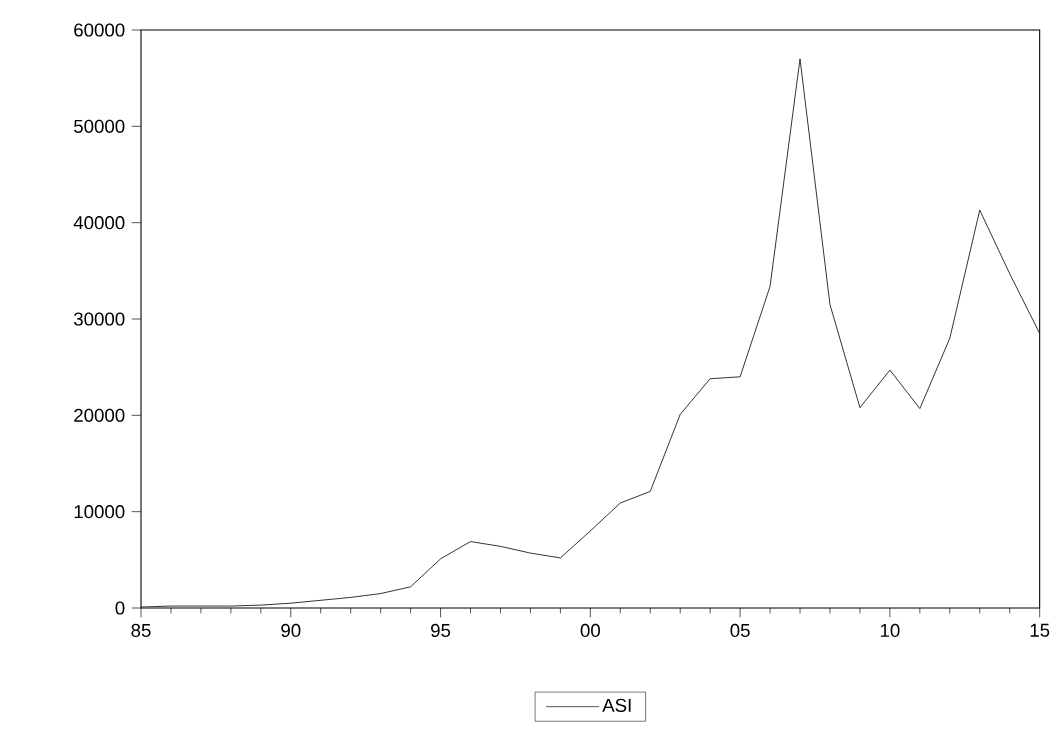 The height and width of the screenshot is (733, 1061). What do you see at coordinates (99, 126) in the screenshot?
I see `y-tick-label: 50000` at bounding box center [99, 126].